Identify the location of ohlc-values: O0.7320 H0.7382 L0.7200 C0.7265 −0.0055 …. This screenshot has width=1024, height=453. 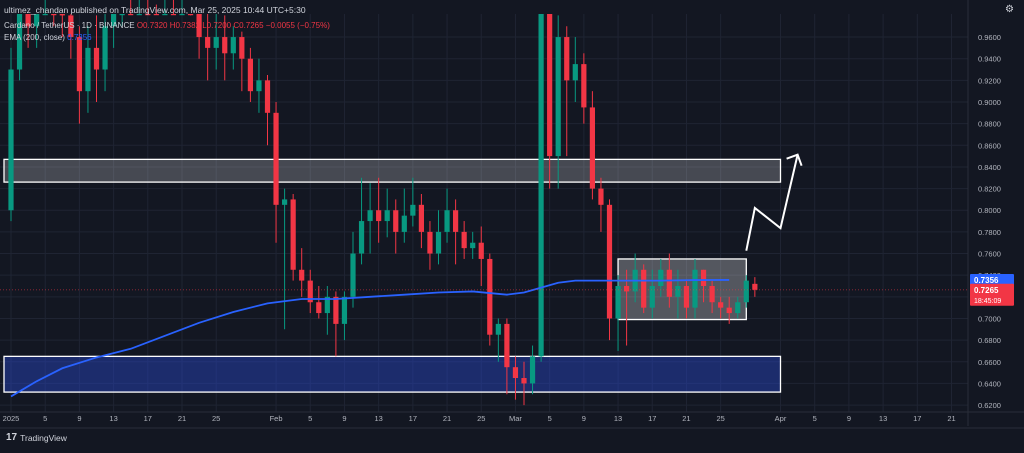
(233, 25).